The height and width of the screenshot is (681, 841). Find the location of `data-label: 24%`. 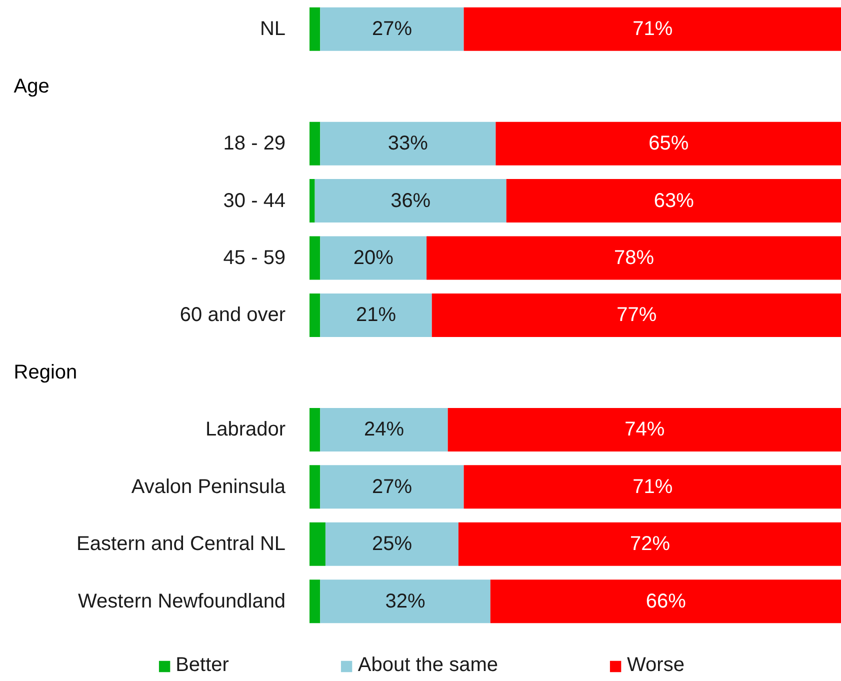

data-label: 24% is located at coordinates (384, 429).